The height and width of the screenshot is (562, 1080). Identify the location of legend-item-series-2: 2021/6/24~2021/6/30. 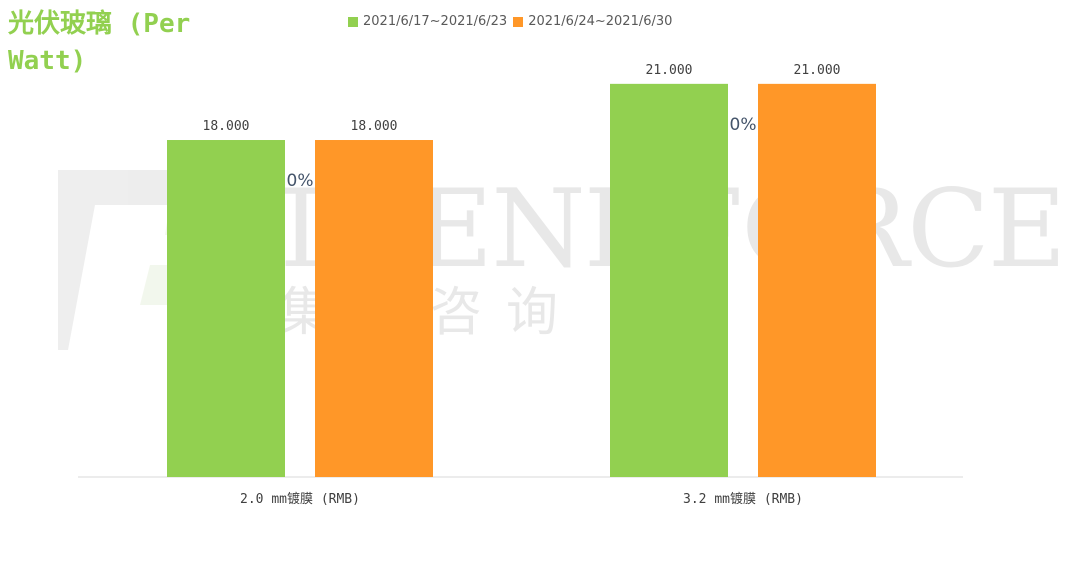
(592, 21).